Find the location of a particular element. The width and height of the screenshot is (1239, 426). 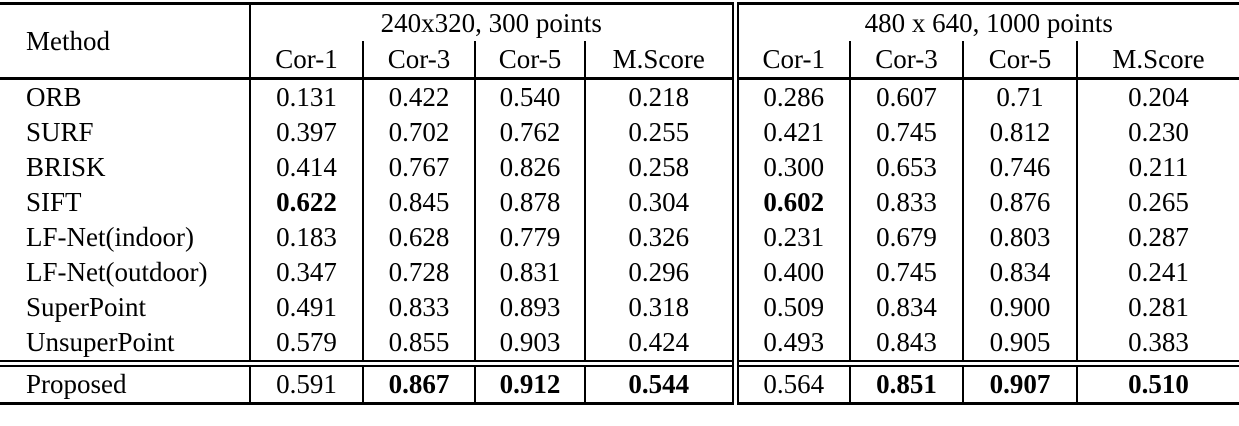

value-cell: 0.602 is located at coordinates (791, 202).